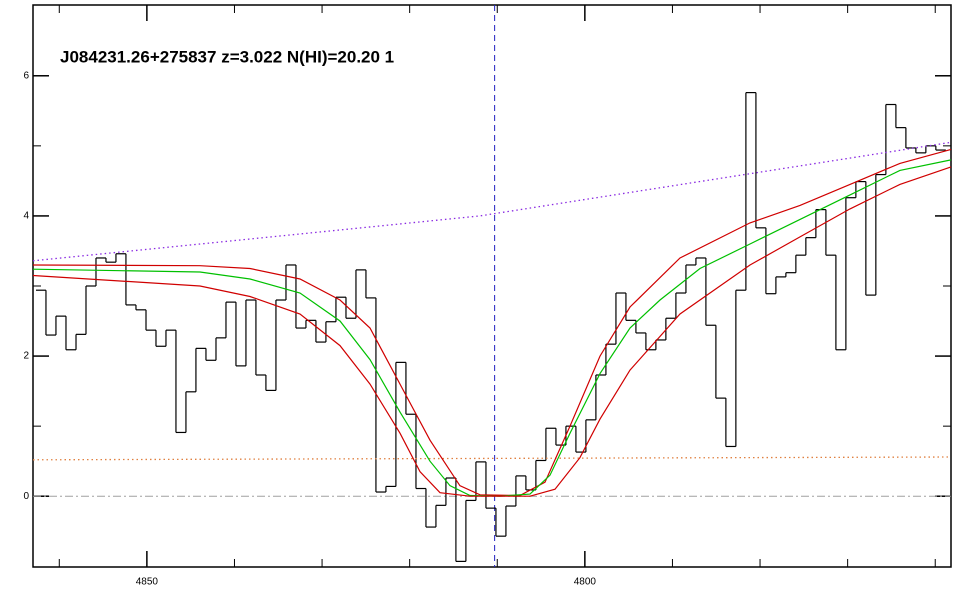 The width and height of the screenshot is (960, 600). I want to click on x-tick-label: 4850, so click(147, 582).